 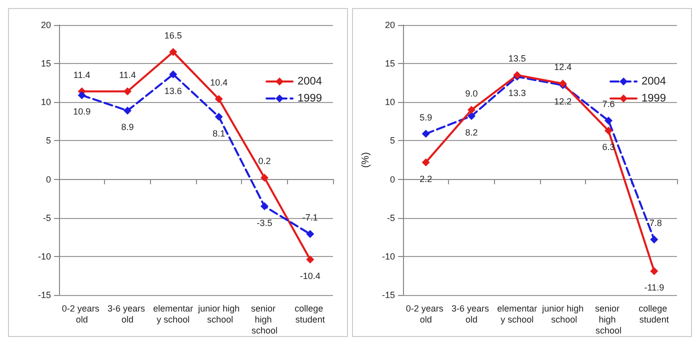 What do you see at coordinates (264, 161) in the screenshot?
I see `data-label: 0.2` at bounding box center [264, 161].